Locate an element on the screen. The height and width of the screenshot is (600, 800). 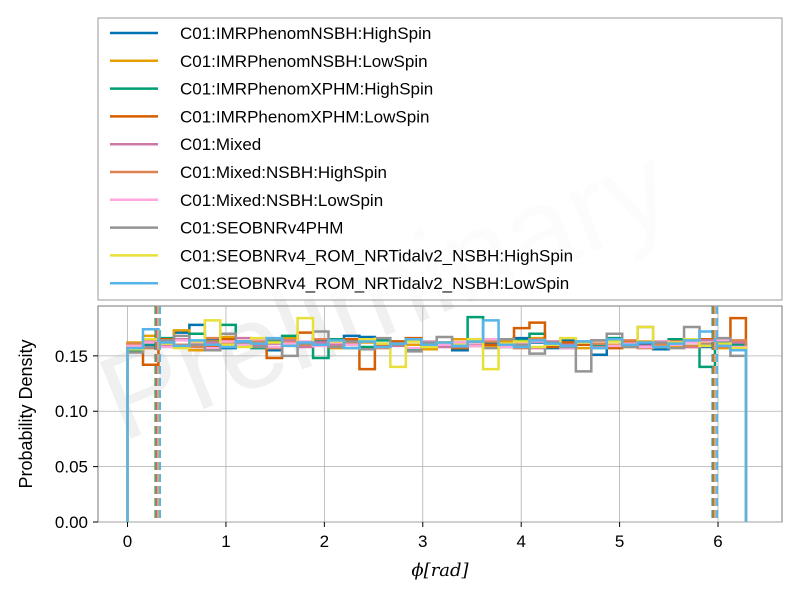
y-axis-label: Probability Density is located at coordinates (26, 413).